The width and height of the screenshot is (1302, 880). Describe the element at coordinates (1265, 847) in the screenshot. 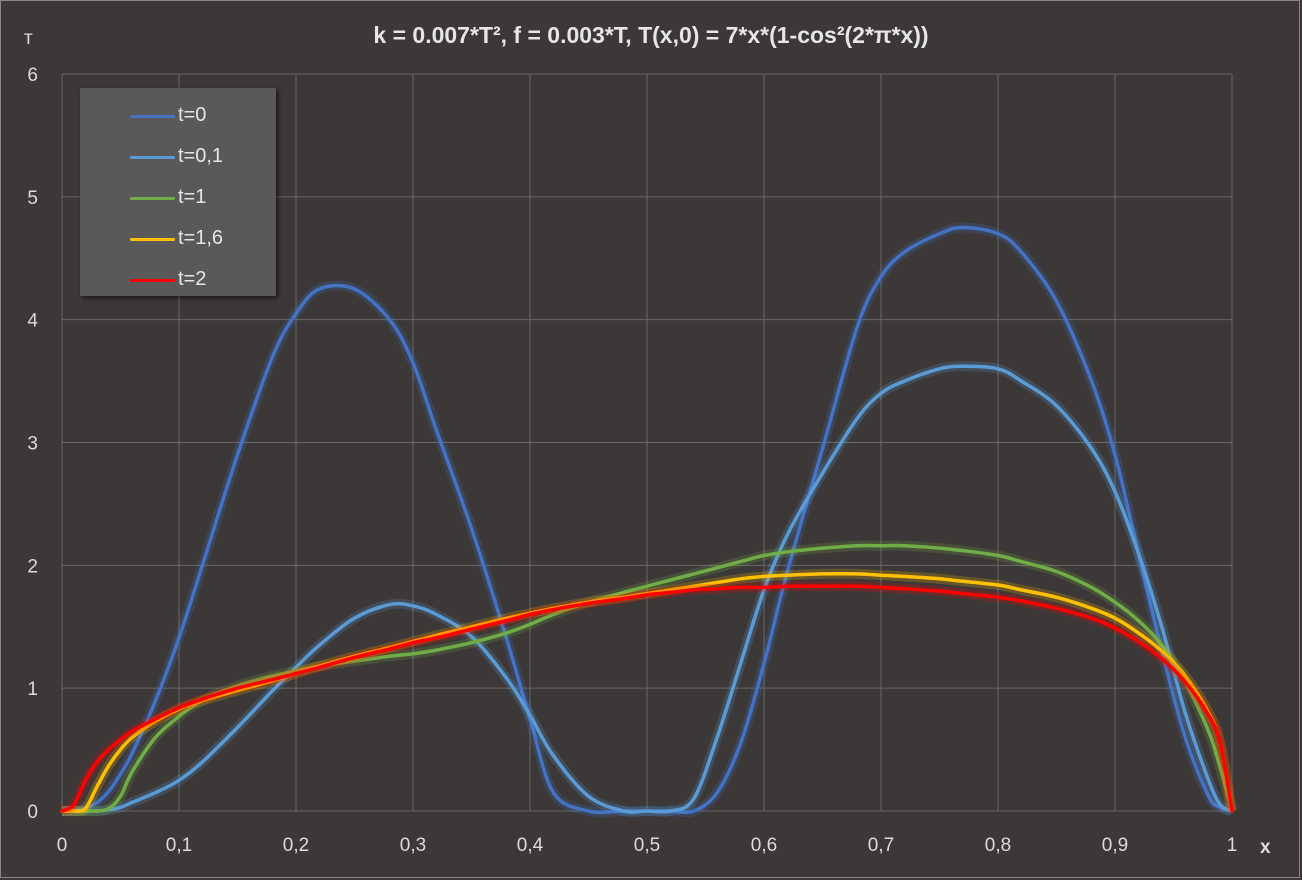

I see `x-axis-label: x` at that location.